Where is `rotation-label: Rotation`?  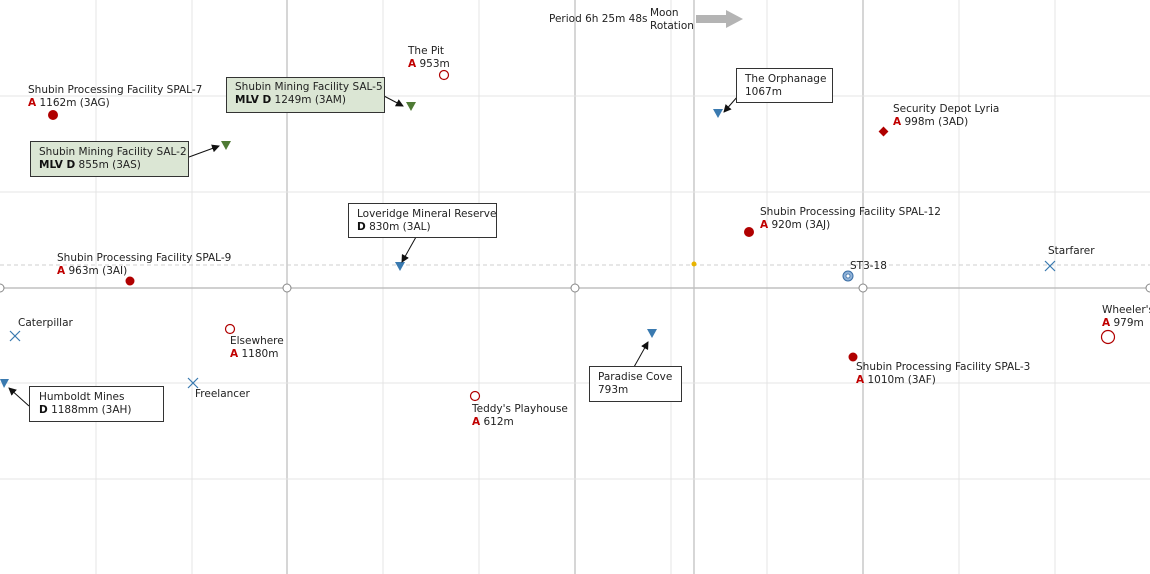 rotation-label: Rotation is located at coordinates (672, 26).